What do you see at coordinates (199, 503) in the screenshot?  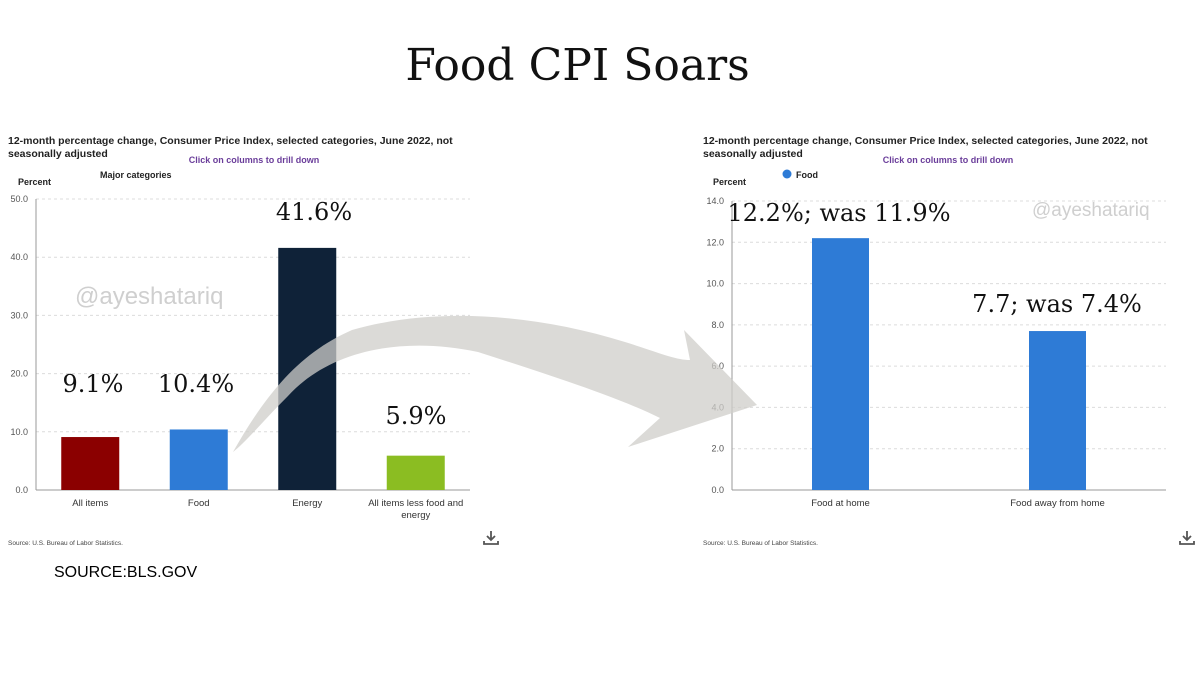 I see `x-tick-label: Food` at bounding box center [199, 503].